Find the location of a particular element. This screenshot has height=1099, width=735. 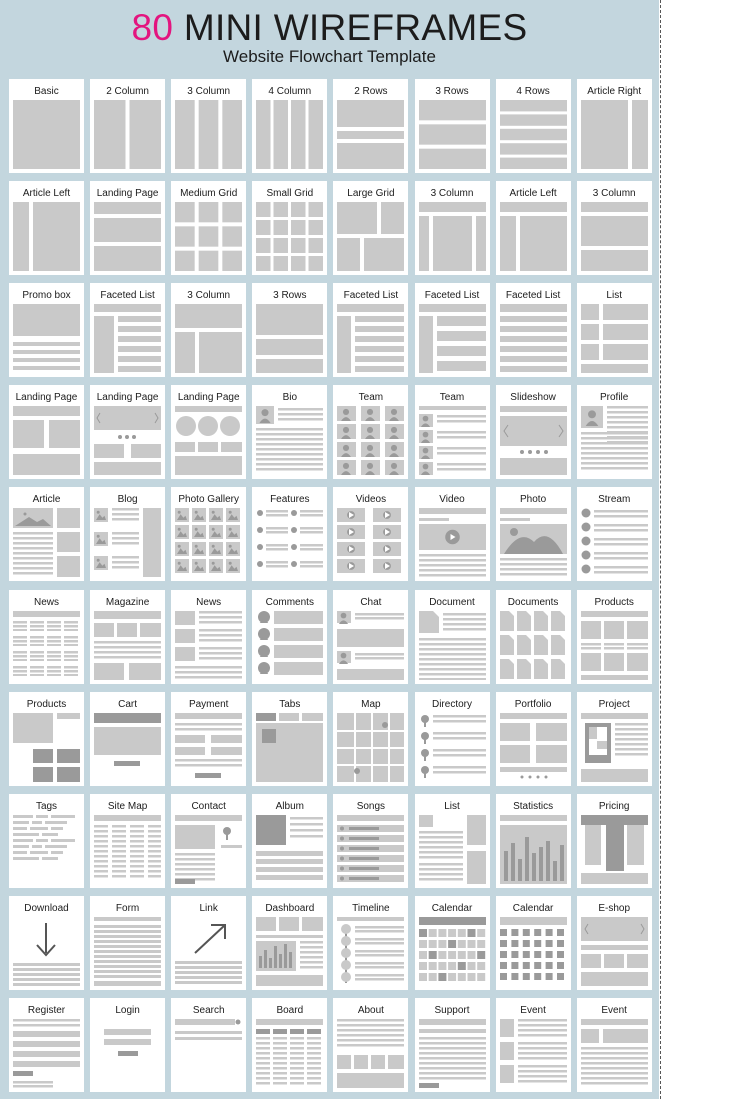

wireframe-magazine: Magazine is located at coordinates (128, 636).